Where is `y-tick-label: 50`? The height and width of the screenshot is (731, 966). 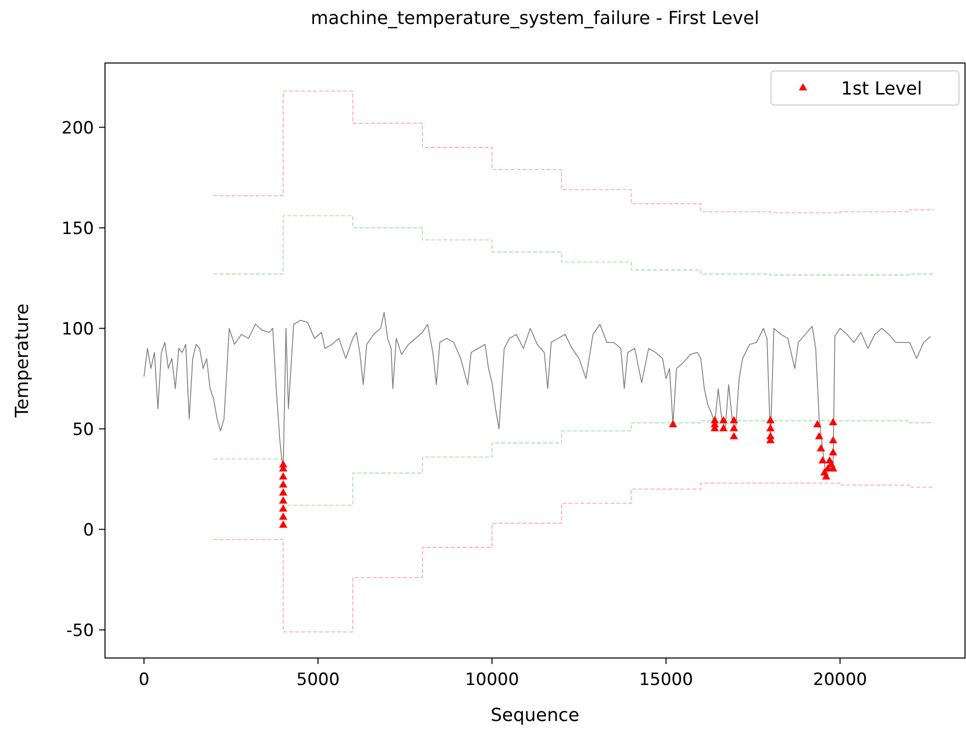 y-tick-label: 50 is located at coordinates (83, 430).